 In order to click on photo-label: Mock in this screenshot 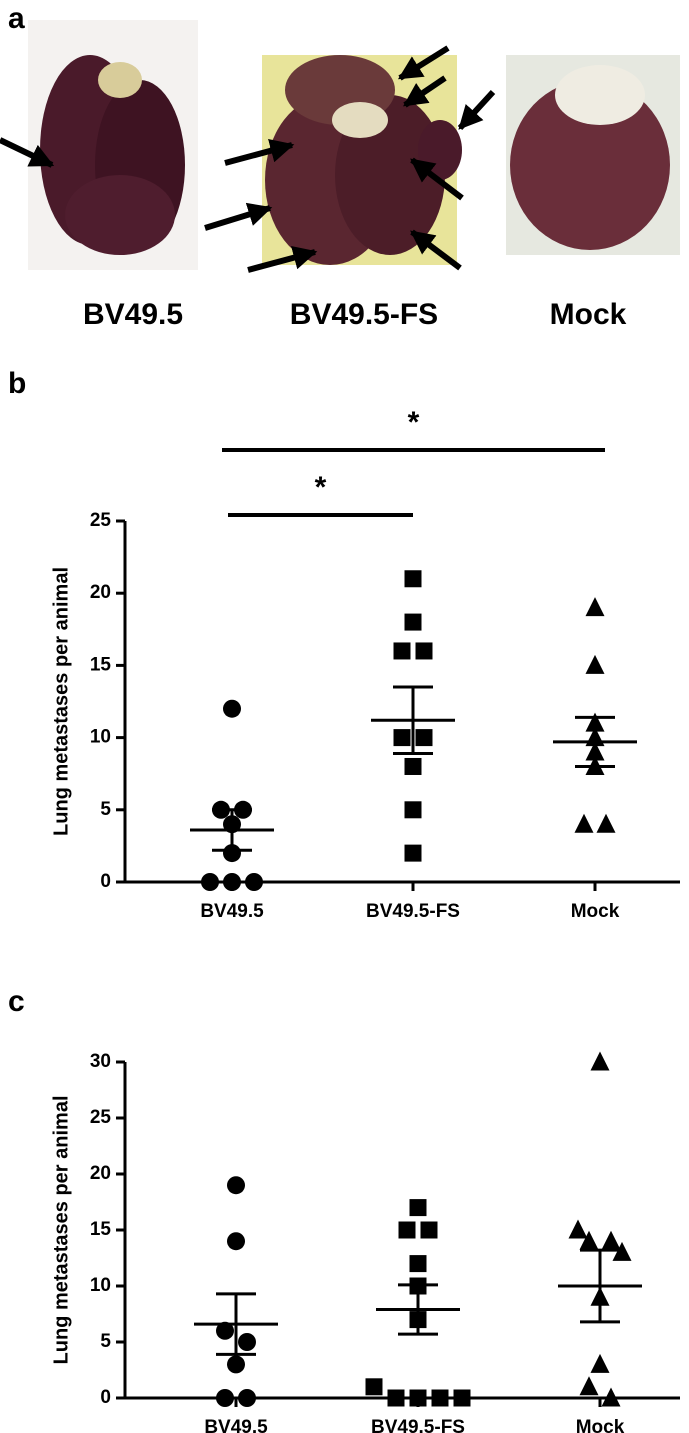, I will do `click(588, 314)`.